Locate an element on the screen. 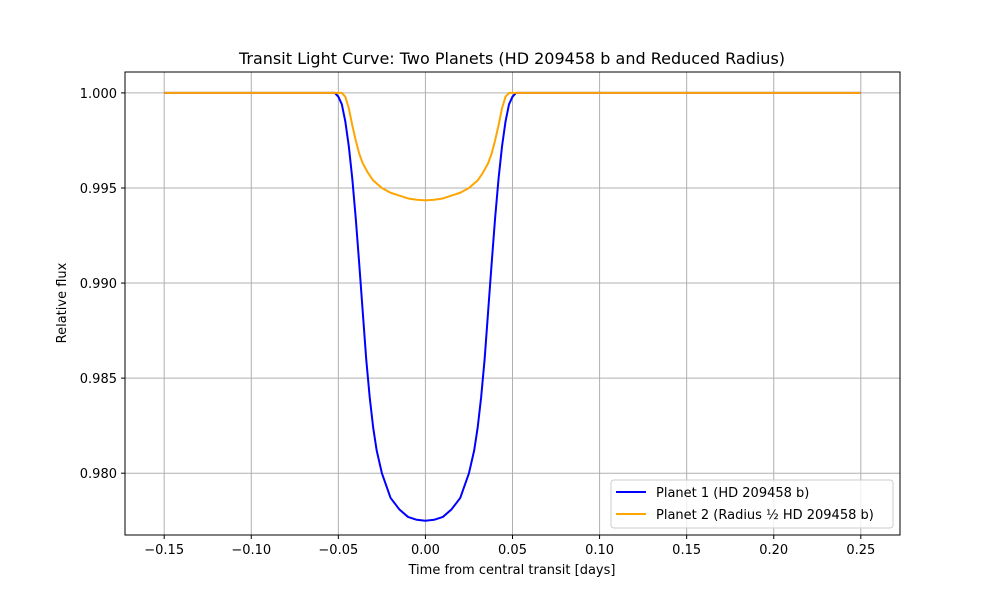 The image size is (1000, 600). y-tick-label: 0.995 is located at coordinates (98, 189).